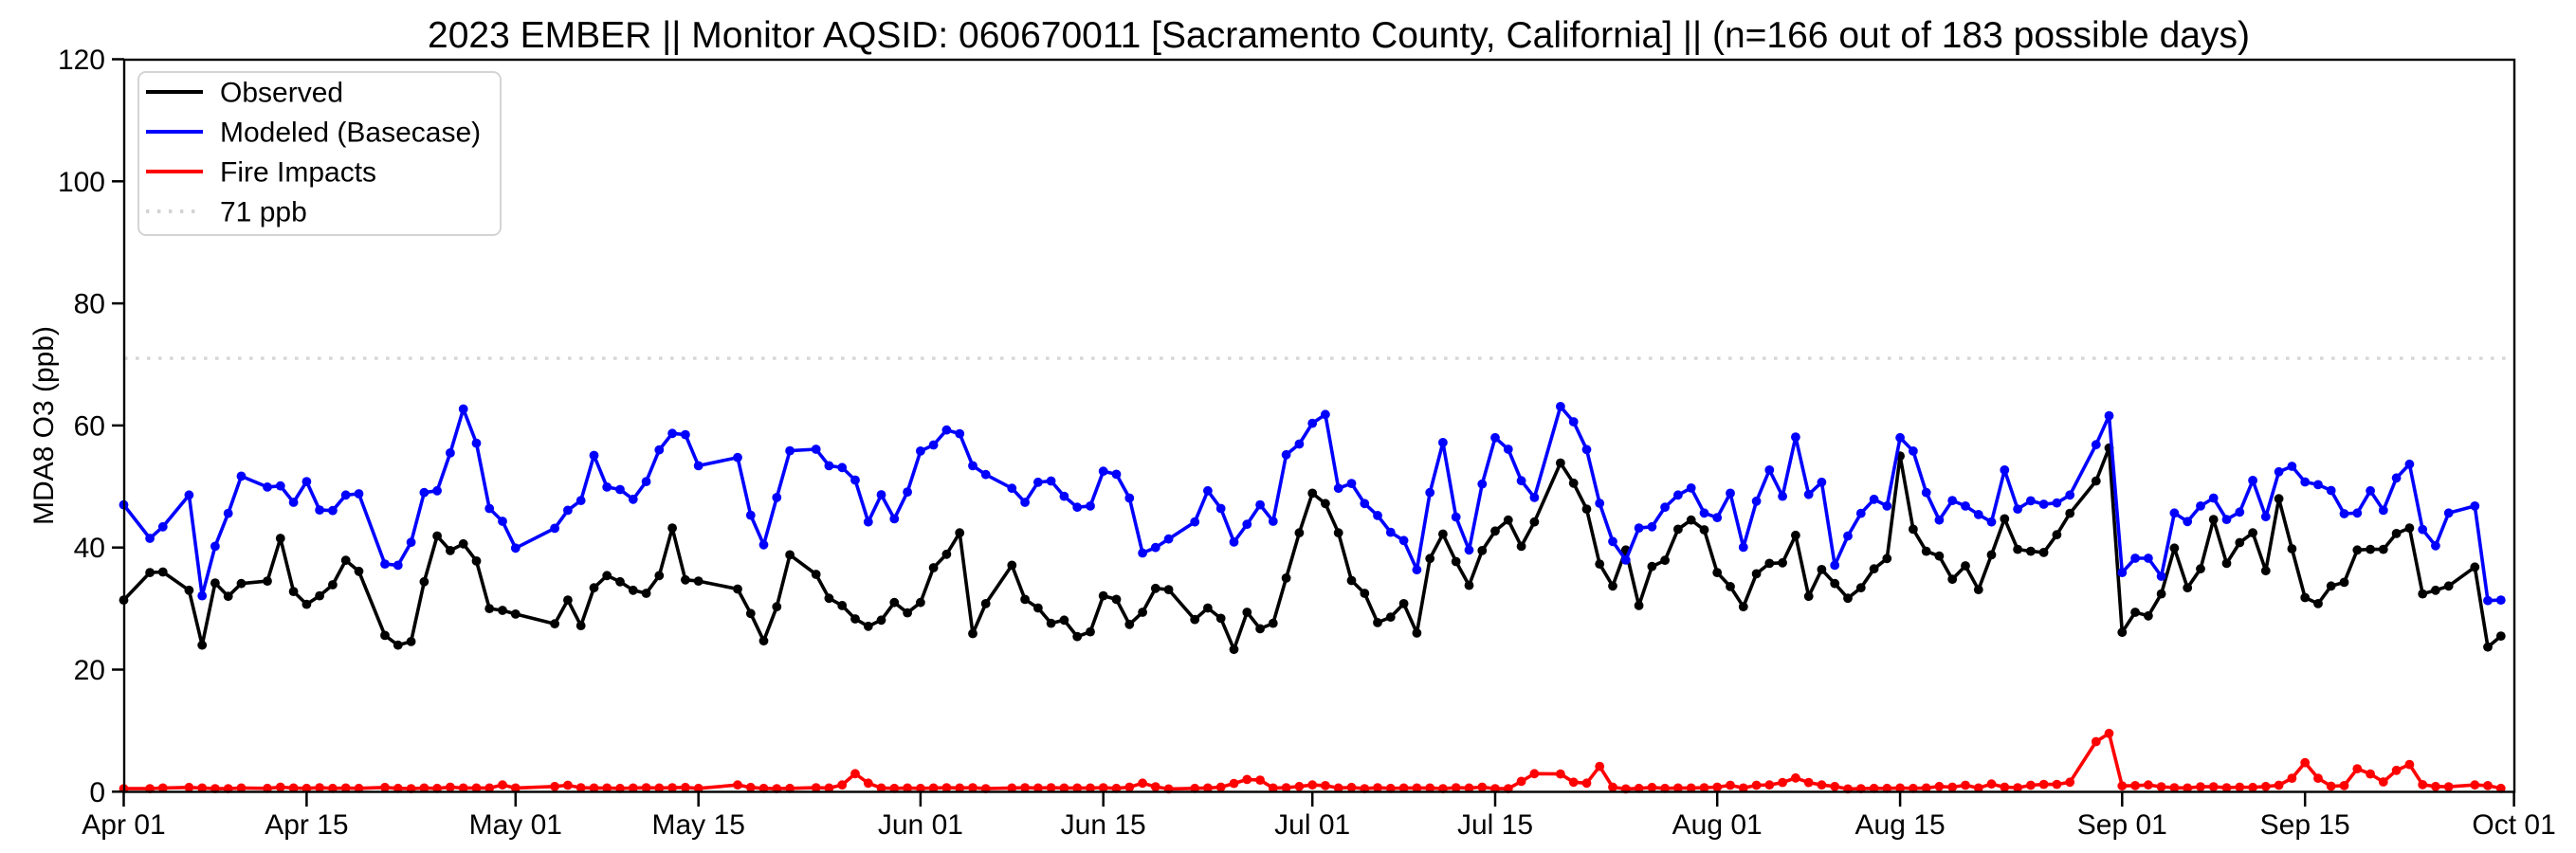 This screenshot has height=853, width=2576. Describe the element at coordinates (2305, 825) in the screenshot. I see `svg-text: Sep 15` at that location.